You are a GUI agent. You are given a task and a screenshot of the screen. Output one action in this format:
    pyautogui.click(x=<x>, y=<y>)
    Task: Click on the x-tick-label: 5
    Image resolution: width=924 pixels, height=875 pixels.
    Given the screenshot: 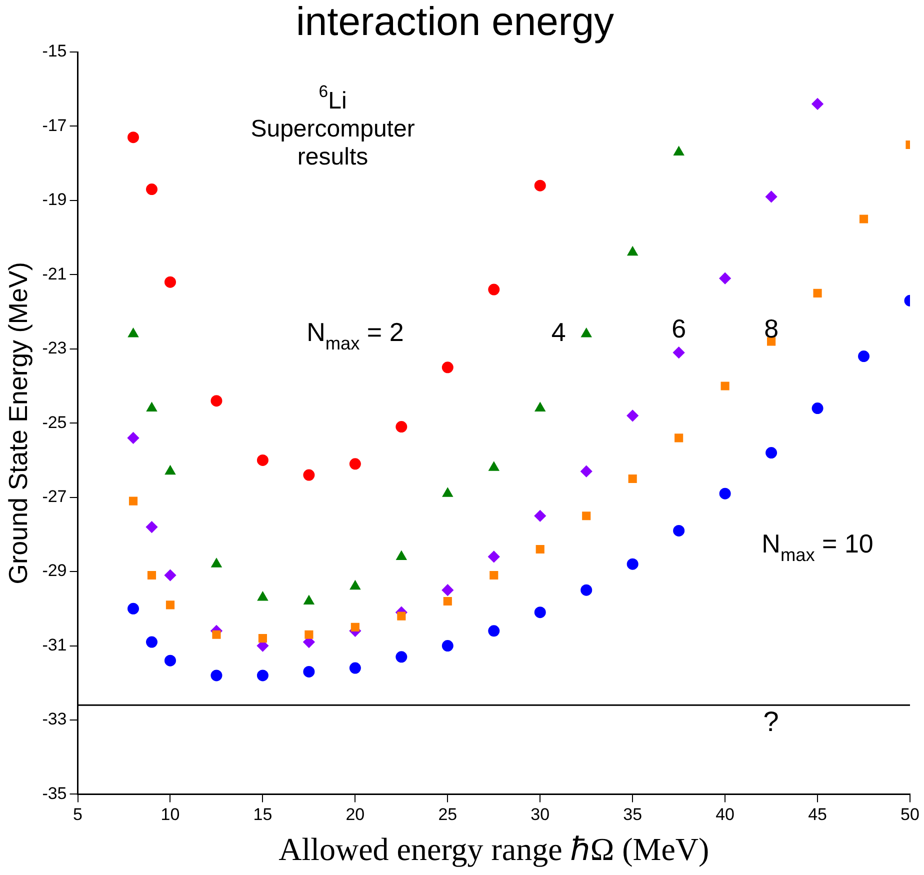 What is the action you would take?
    pyautogui.click(x=78, y=814)
    